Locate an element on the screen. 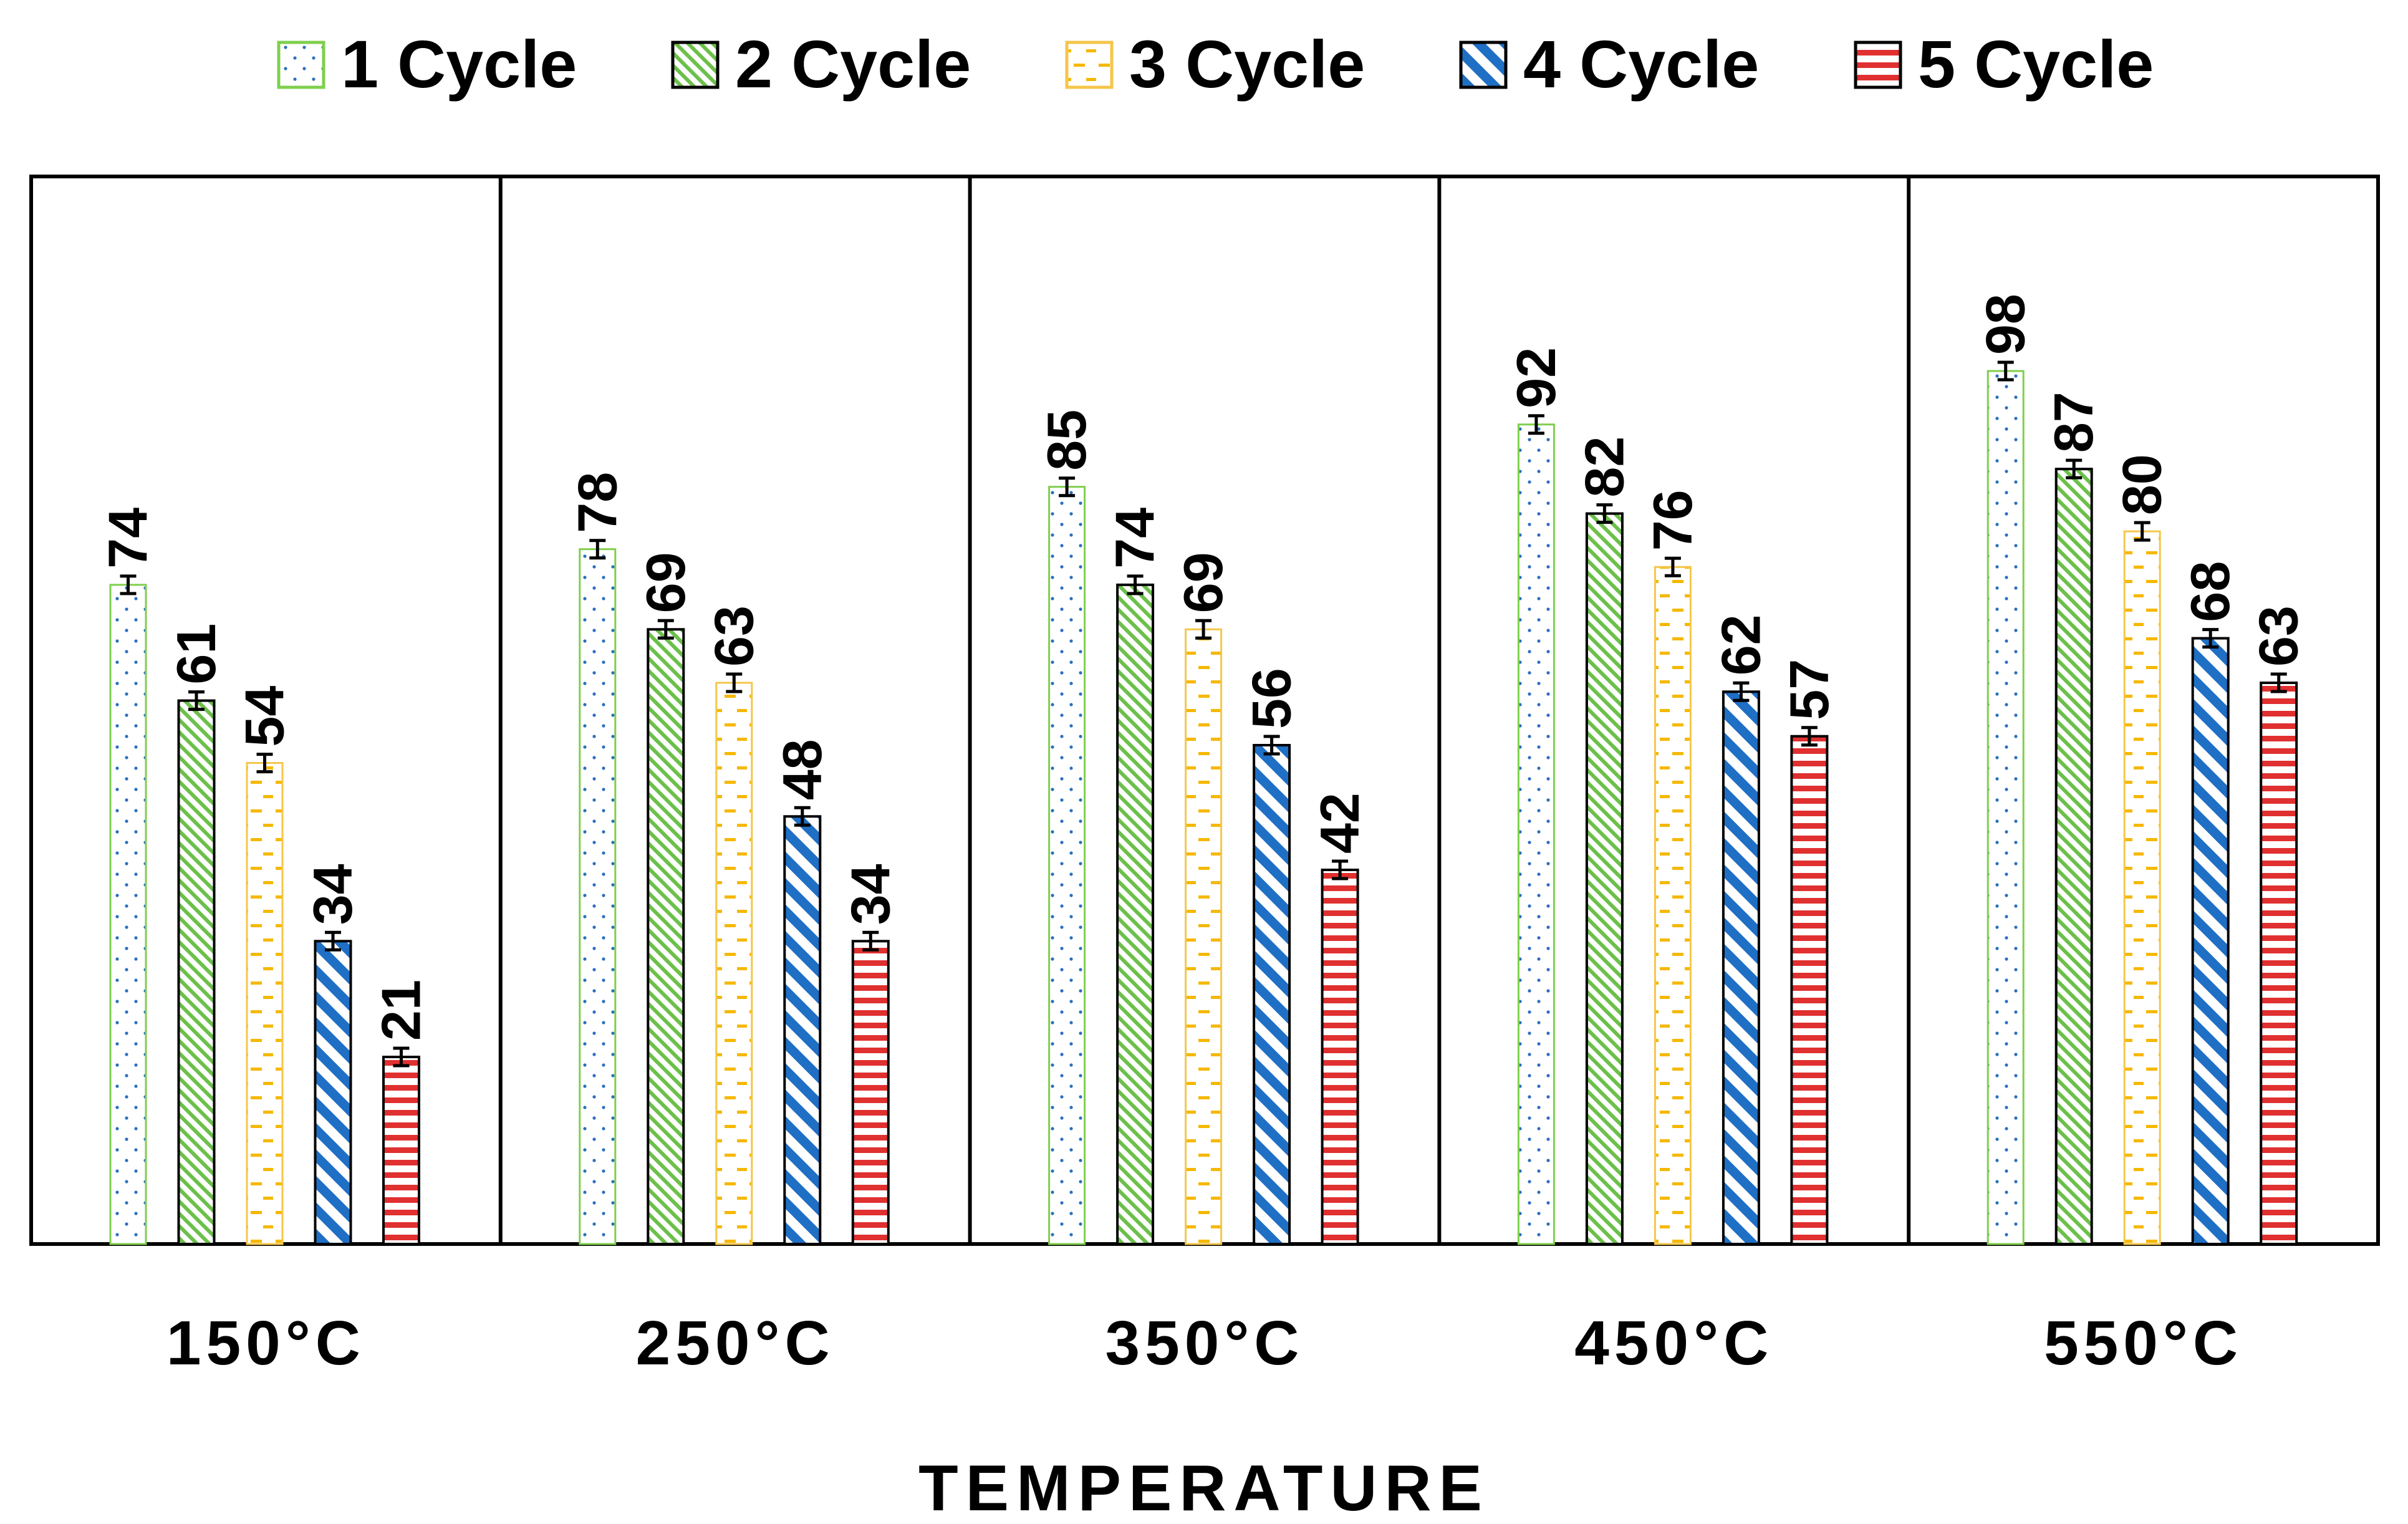  legend-label-2-cycle: 2 Cycle is located at coordinates (853, 64).